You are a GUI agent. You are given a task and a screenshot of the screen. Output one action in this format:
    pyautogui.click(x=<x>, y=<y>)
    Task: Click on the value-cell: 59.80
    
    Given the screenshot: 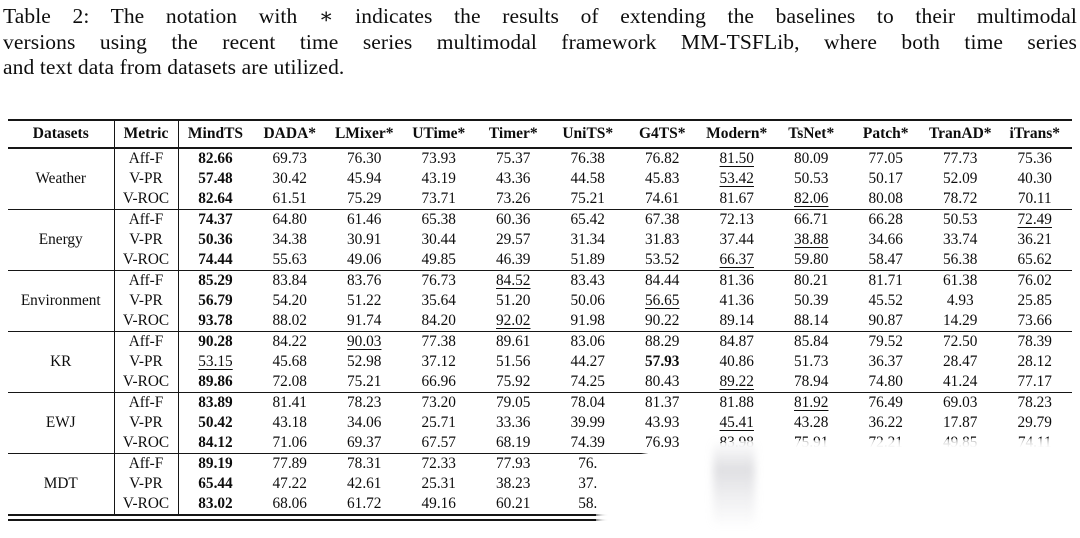 What is the action you would take?
    pyautogui.click(x=811, y=259)
    